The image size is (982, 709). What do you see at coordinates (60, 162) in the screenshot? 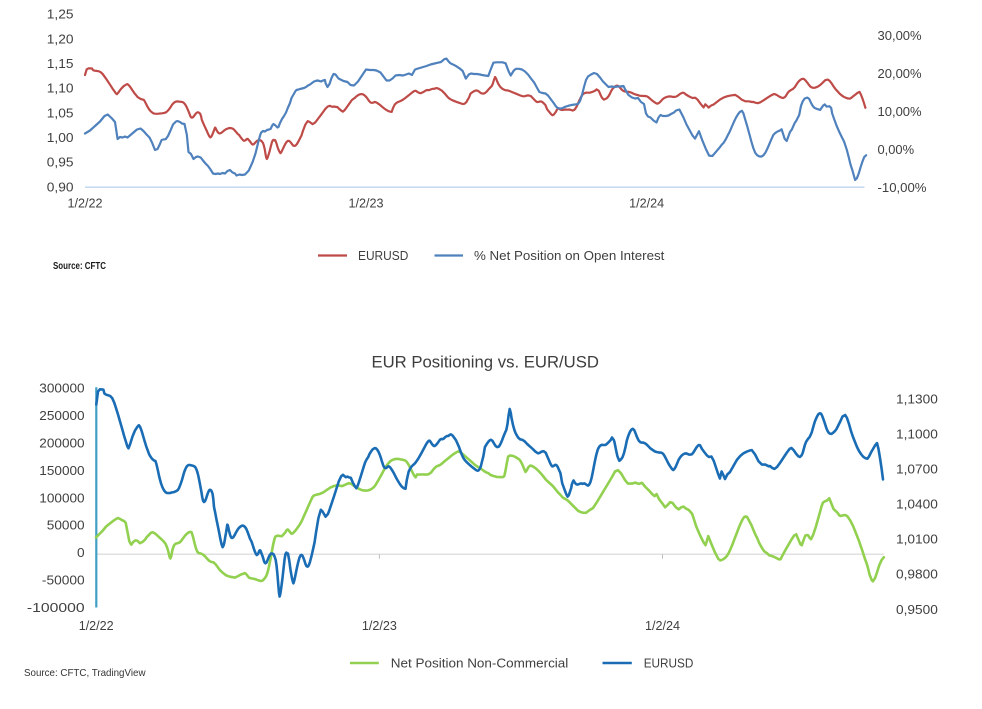
I see `svg-text: 0,95` at bounding box center [60, 162].